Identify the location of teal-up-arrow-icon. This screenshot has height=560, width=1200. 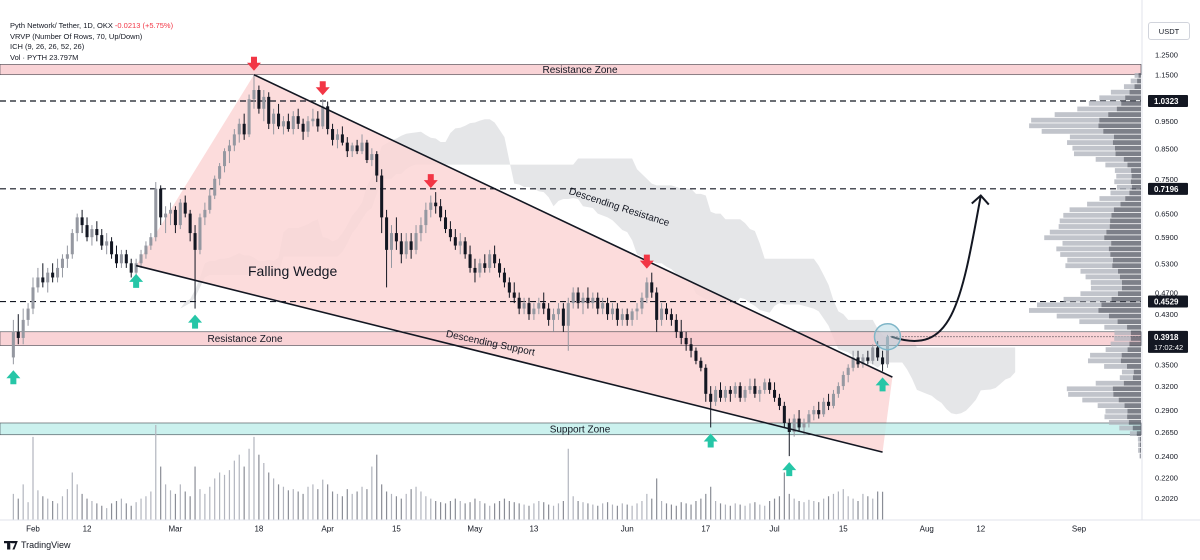
(136, 280).